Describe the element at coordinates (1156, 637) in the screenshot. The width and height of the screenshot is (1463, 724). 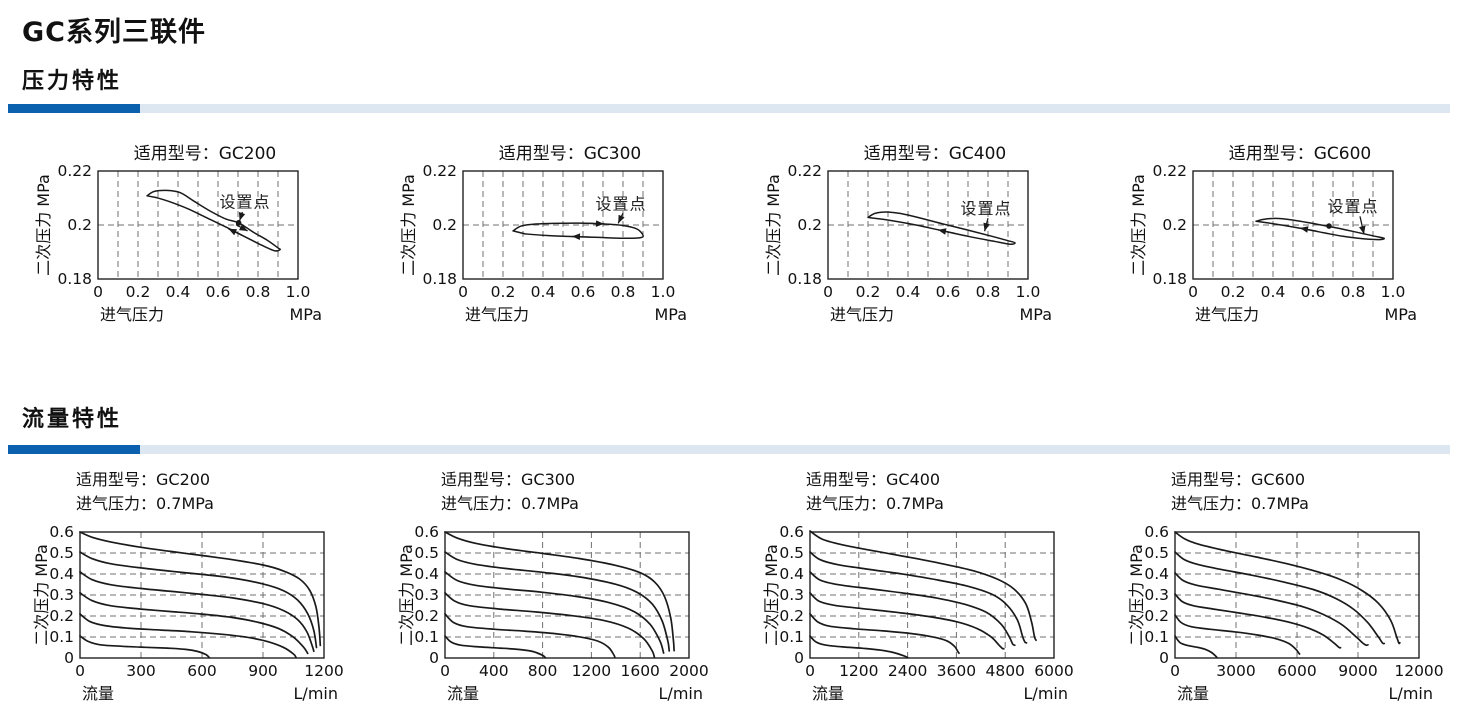
I see `y-tick-label: 0.1` at that location.